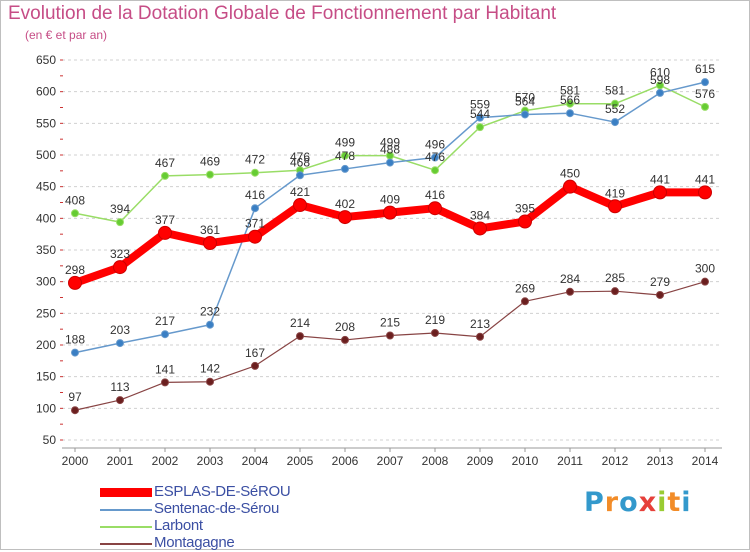 The width and height of the screenshot is (750, 552). I want to click on data-label: 269, so click(525, 288).